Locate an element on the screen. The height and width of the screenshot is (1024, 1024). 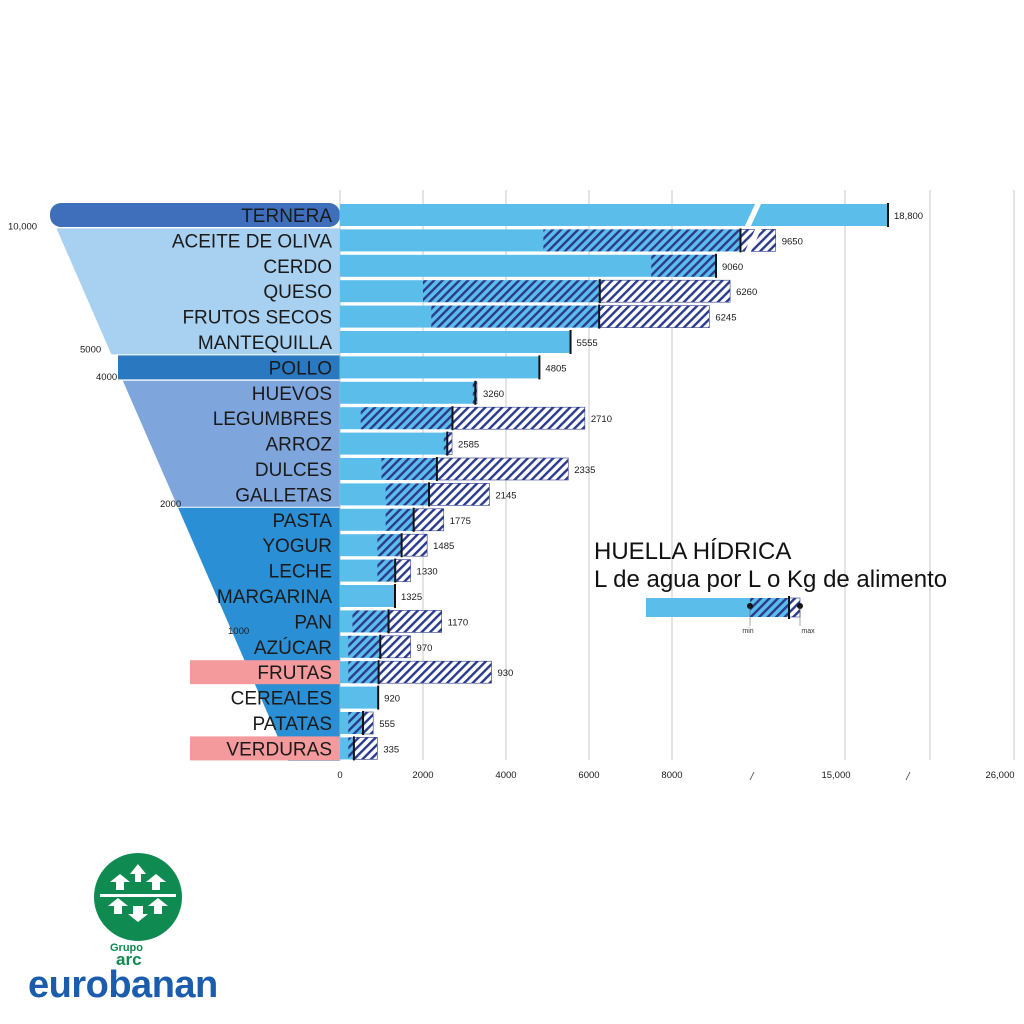
value-label-14: 1330 is located at coordinates (427, 572).